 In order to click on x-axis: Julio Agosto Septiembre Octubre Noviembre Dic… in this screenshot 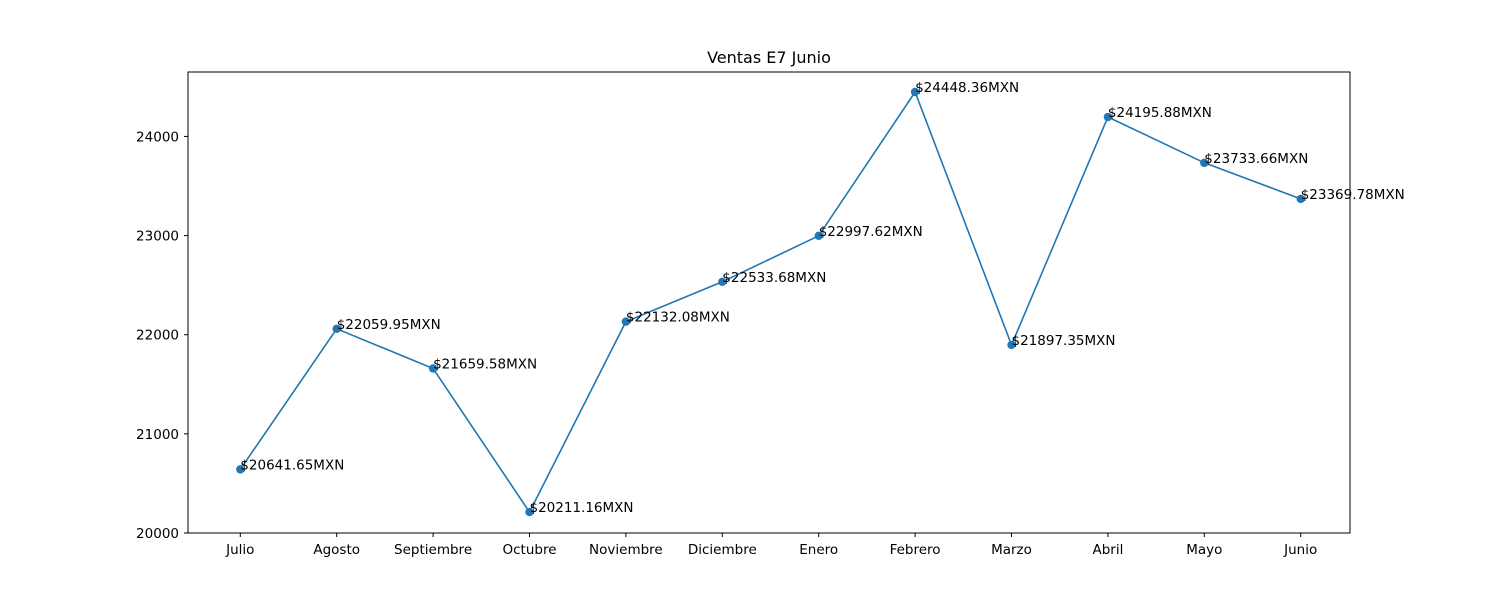, I will do `click(771, 545)`.